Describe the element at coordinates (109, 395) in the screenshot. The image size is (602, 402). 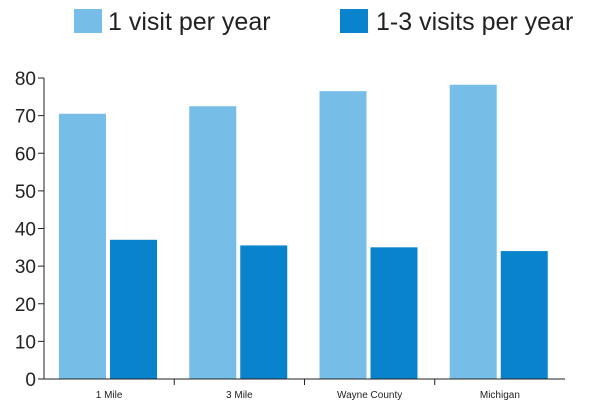
I see `x-tick-label: 1 Mile` at that location.